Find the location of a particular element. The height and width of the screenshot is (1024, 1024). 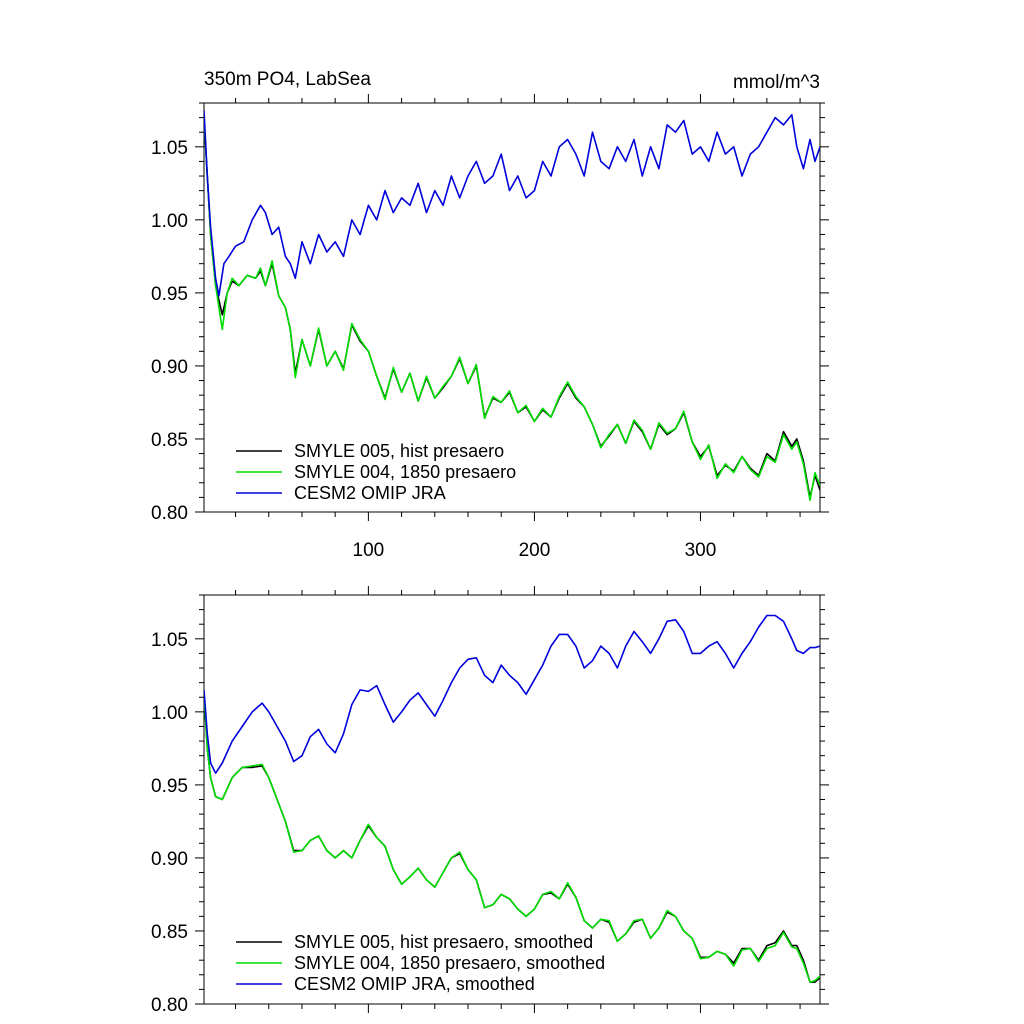

legend-label: CESM2 OMIP JRA is located at coordinates (370, 493).